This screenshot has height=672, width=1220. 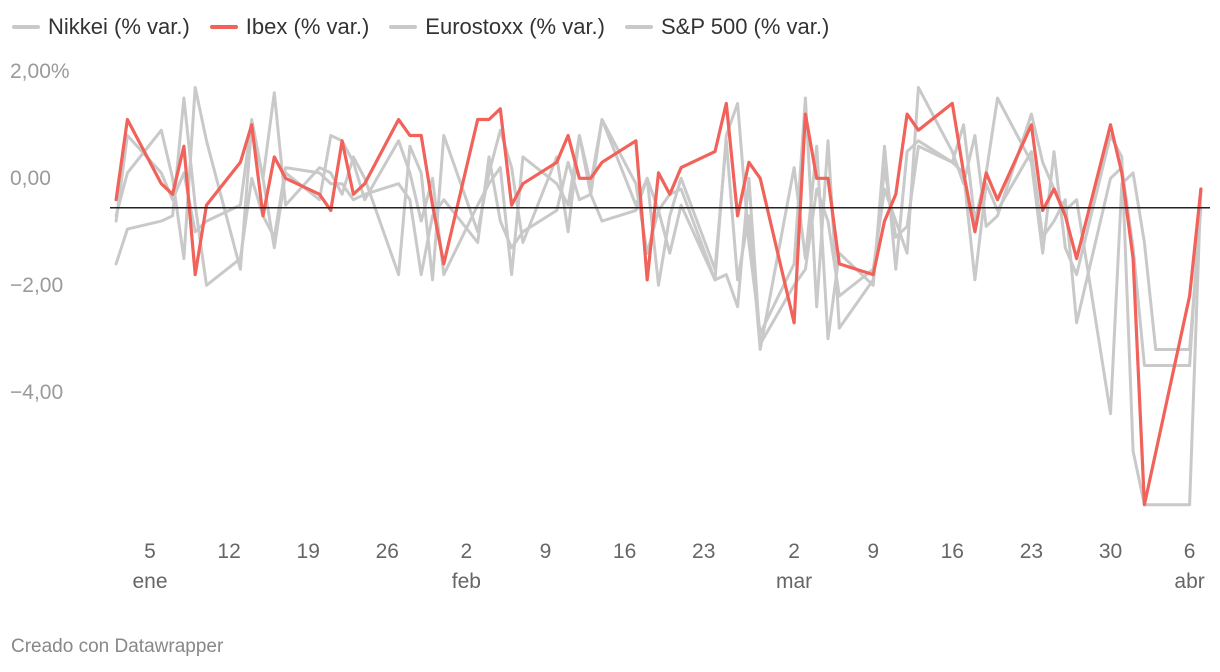 I want to click on y-tick-label: 0,00, so click(x=30, y=178).